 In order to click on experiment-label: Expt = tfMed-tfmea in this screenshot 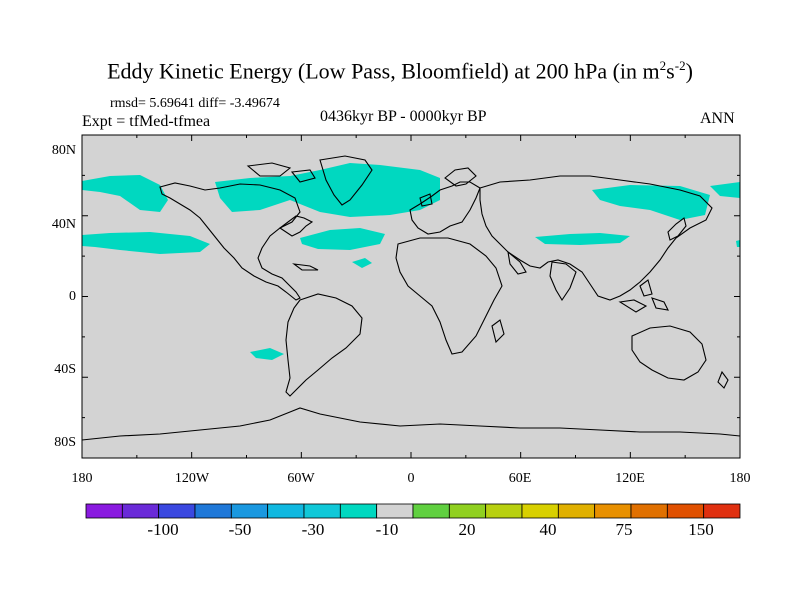, I will do `click(146, 121)`.